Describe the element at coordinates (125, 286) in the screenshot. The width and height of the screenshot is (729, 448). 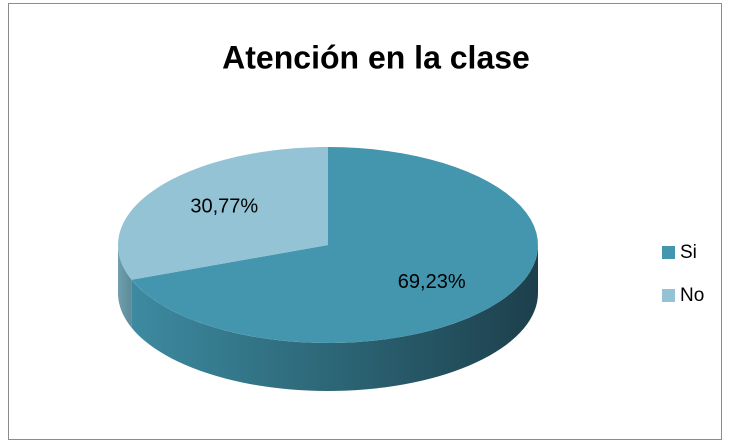
I see `pie-side` at that location.